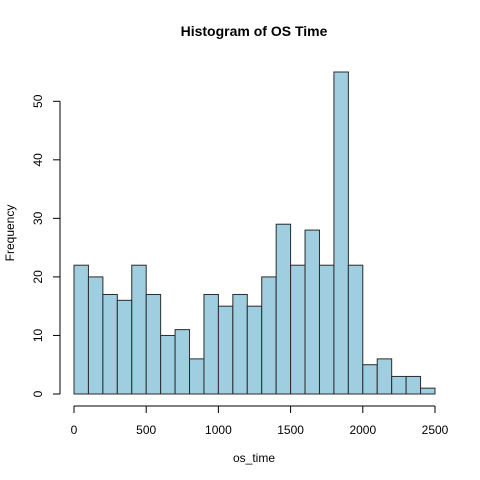  What do you see at coordinates (254, 458) in the screenshot?
I see `x-axis-label: os_time` at bounding box center [254, 458].